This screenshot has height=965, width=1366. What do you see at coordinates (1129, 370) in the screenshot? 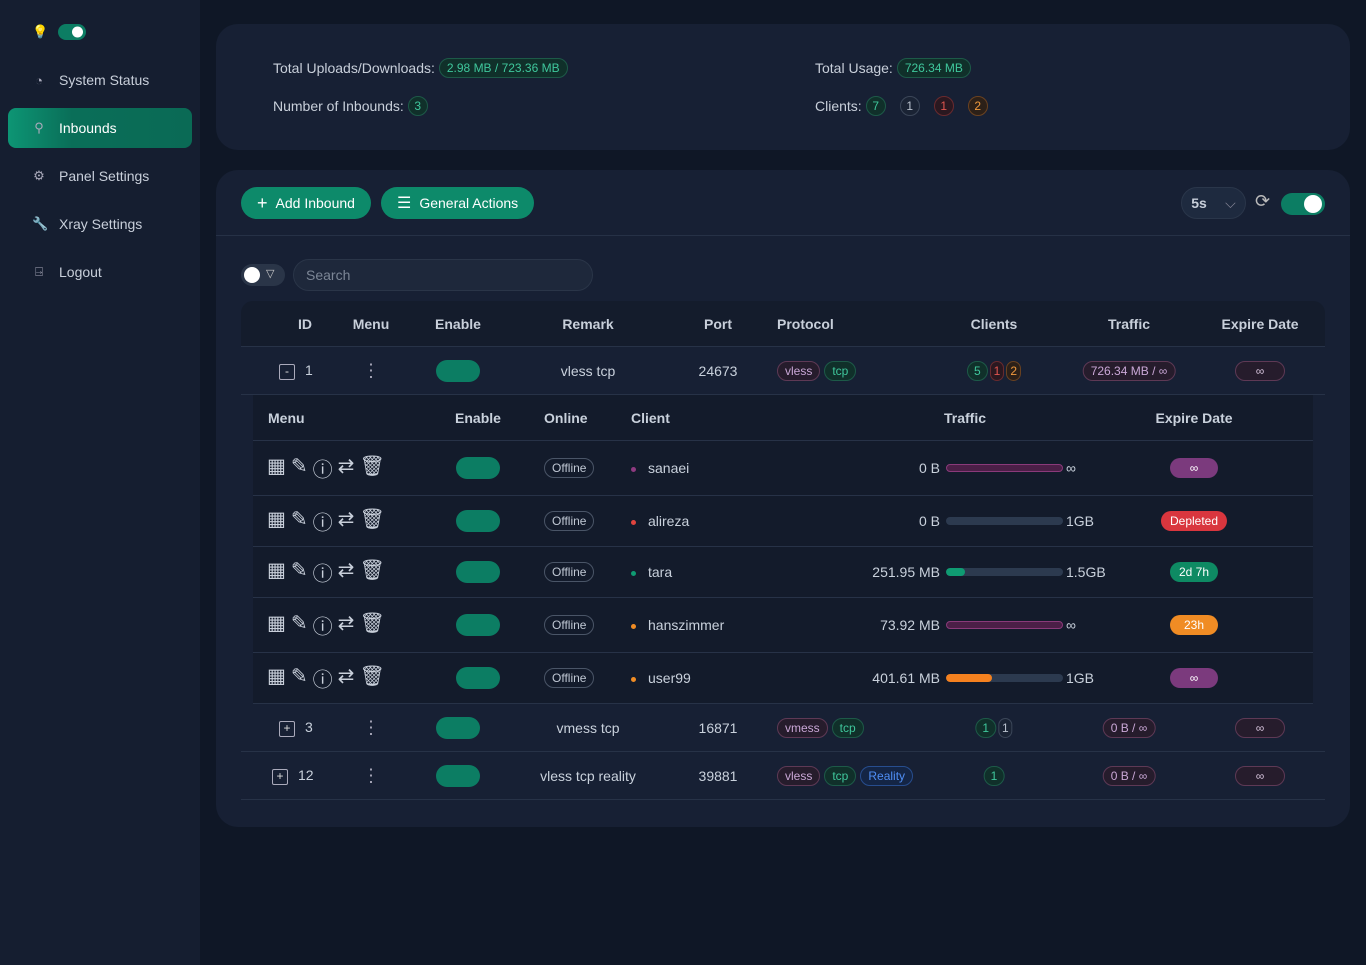
I see `traffic: 726.34 MB / ∞` at bounding box center [1129, 370].